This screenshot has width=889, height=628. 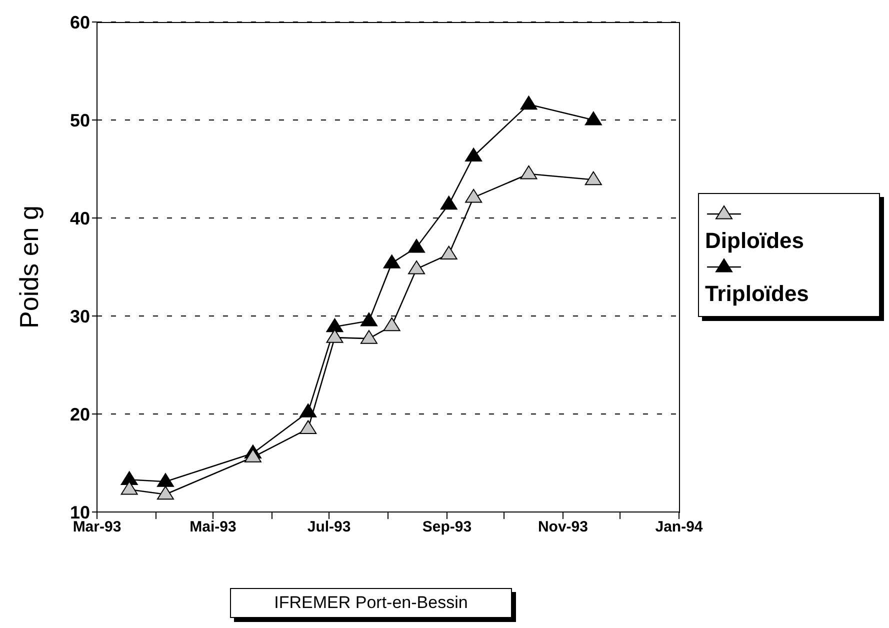 I want to click on y-axis-title: Poids en g, so click(x=29, y=267).